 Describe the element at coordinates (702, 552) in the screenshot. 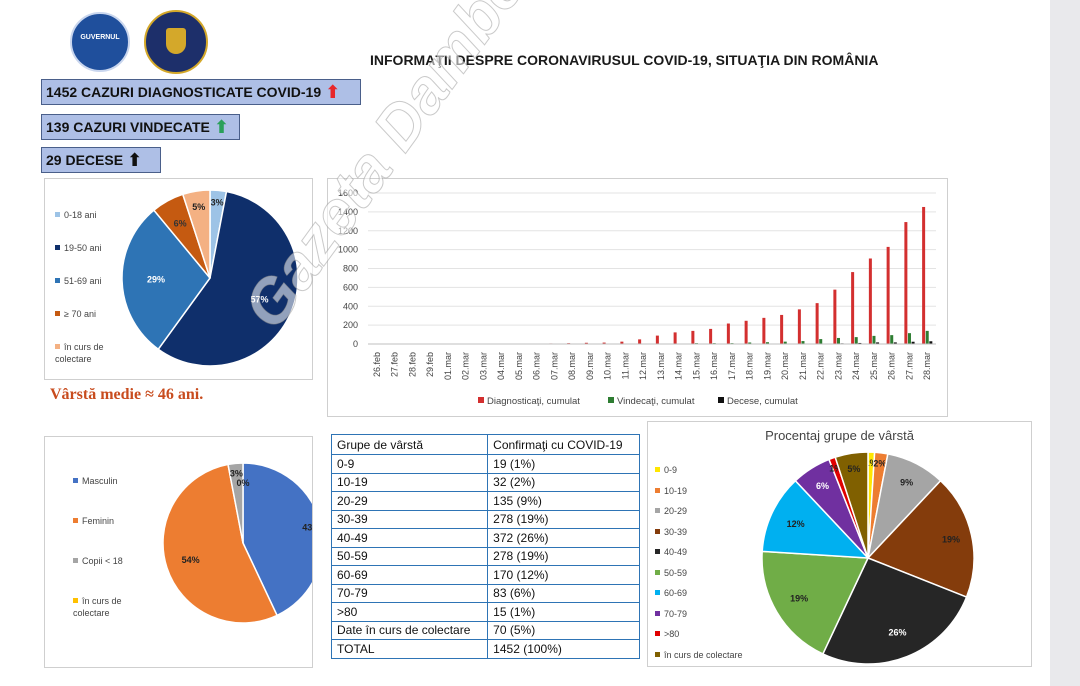

I see `legend-entry: 40-49` at that location.